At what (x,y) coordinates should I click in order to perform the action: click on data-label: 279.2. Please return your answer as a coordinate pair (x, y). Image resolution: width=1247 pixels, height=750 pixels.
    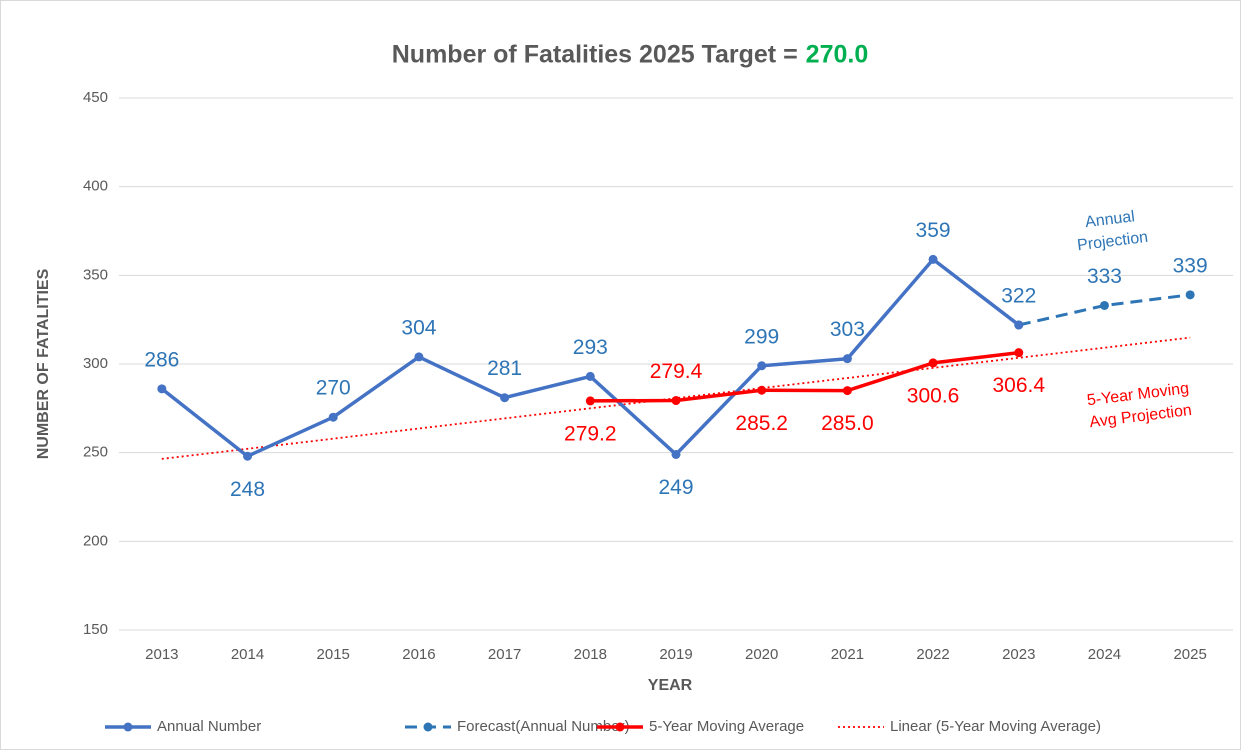
    Looking at the image, I should click on (590, 433).